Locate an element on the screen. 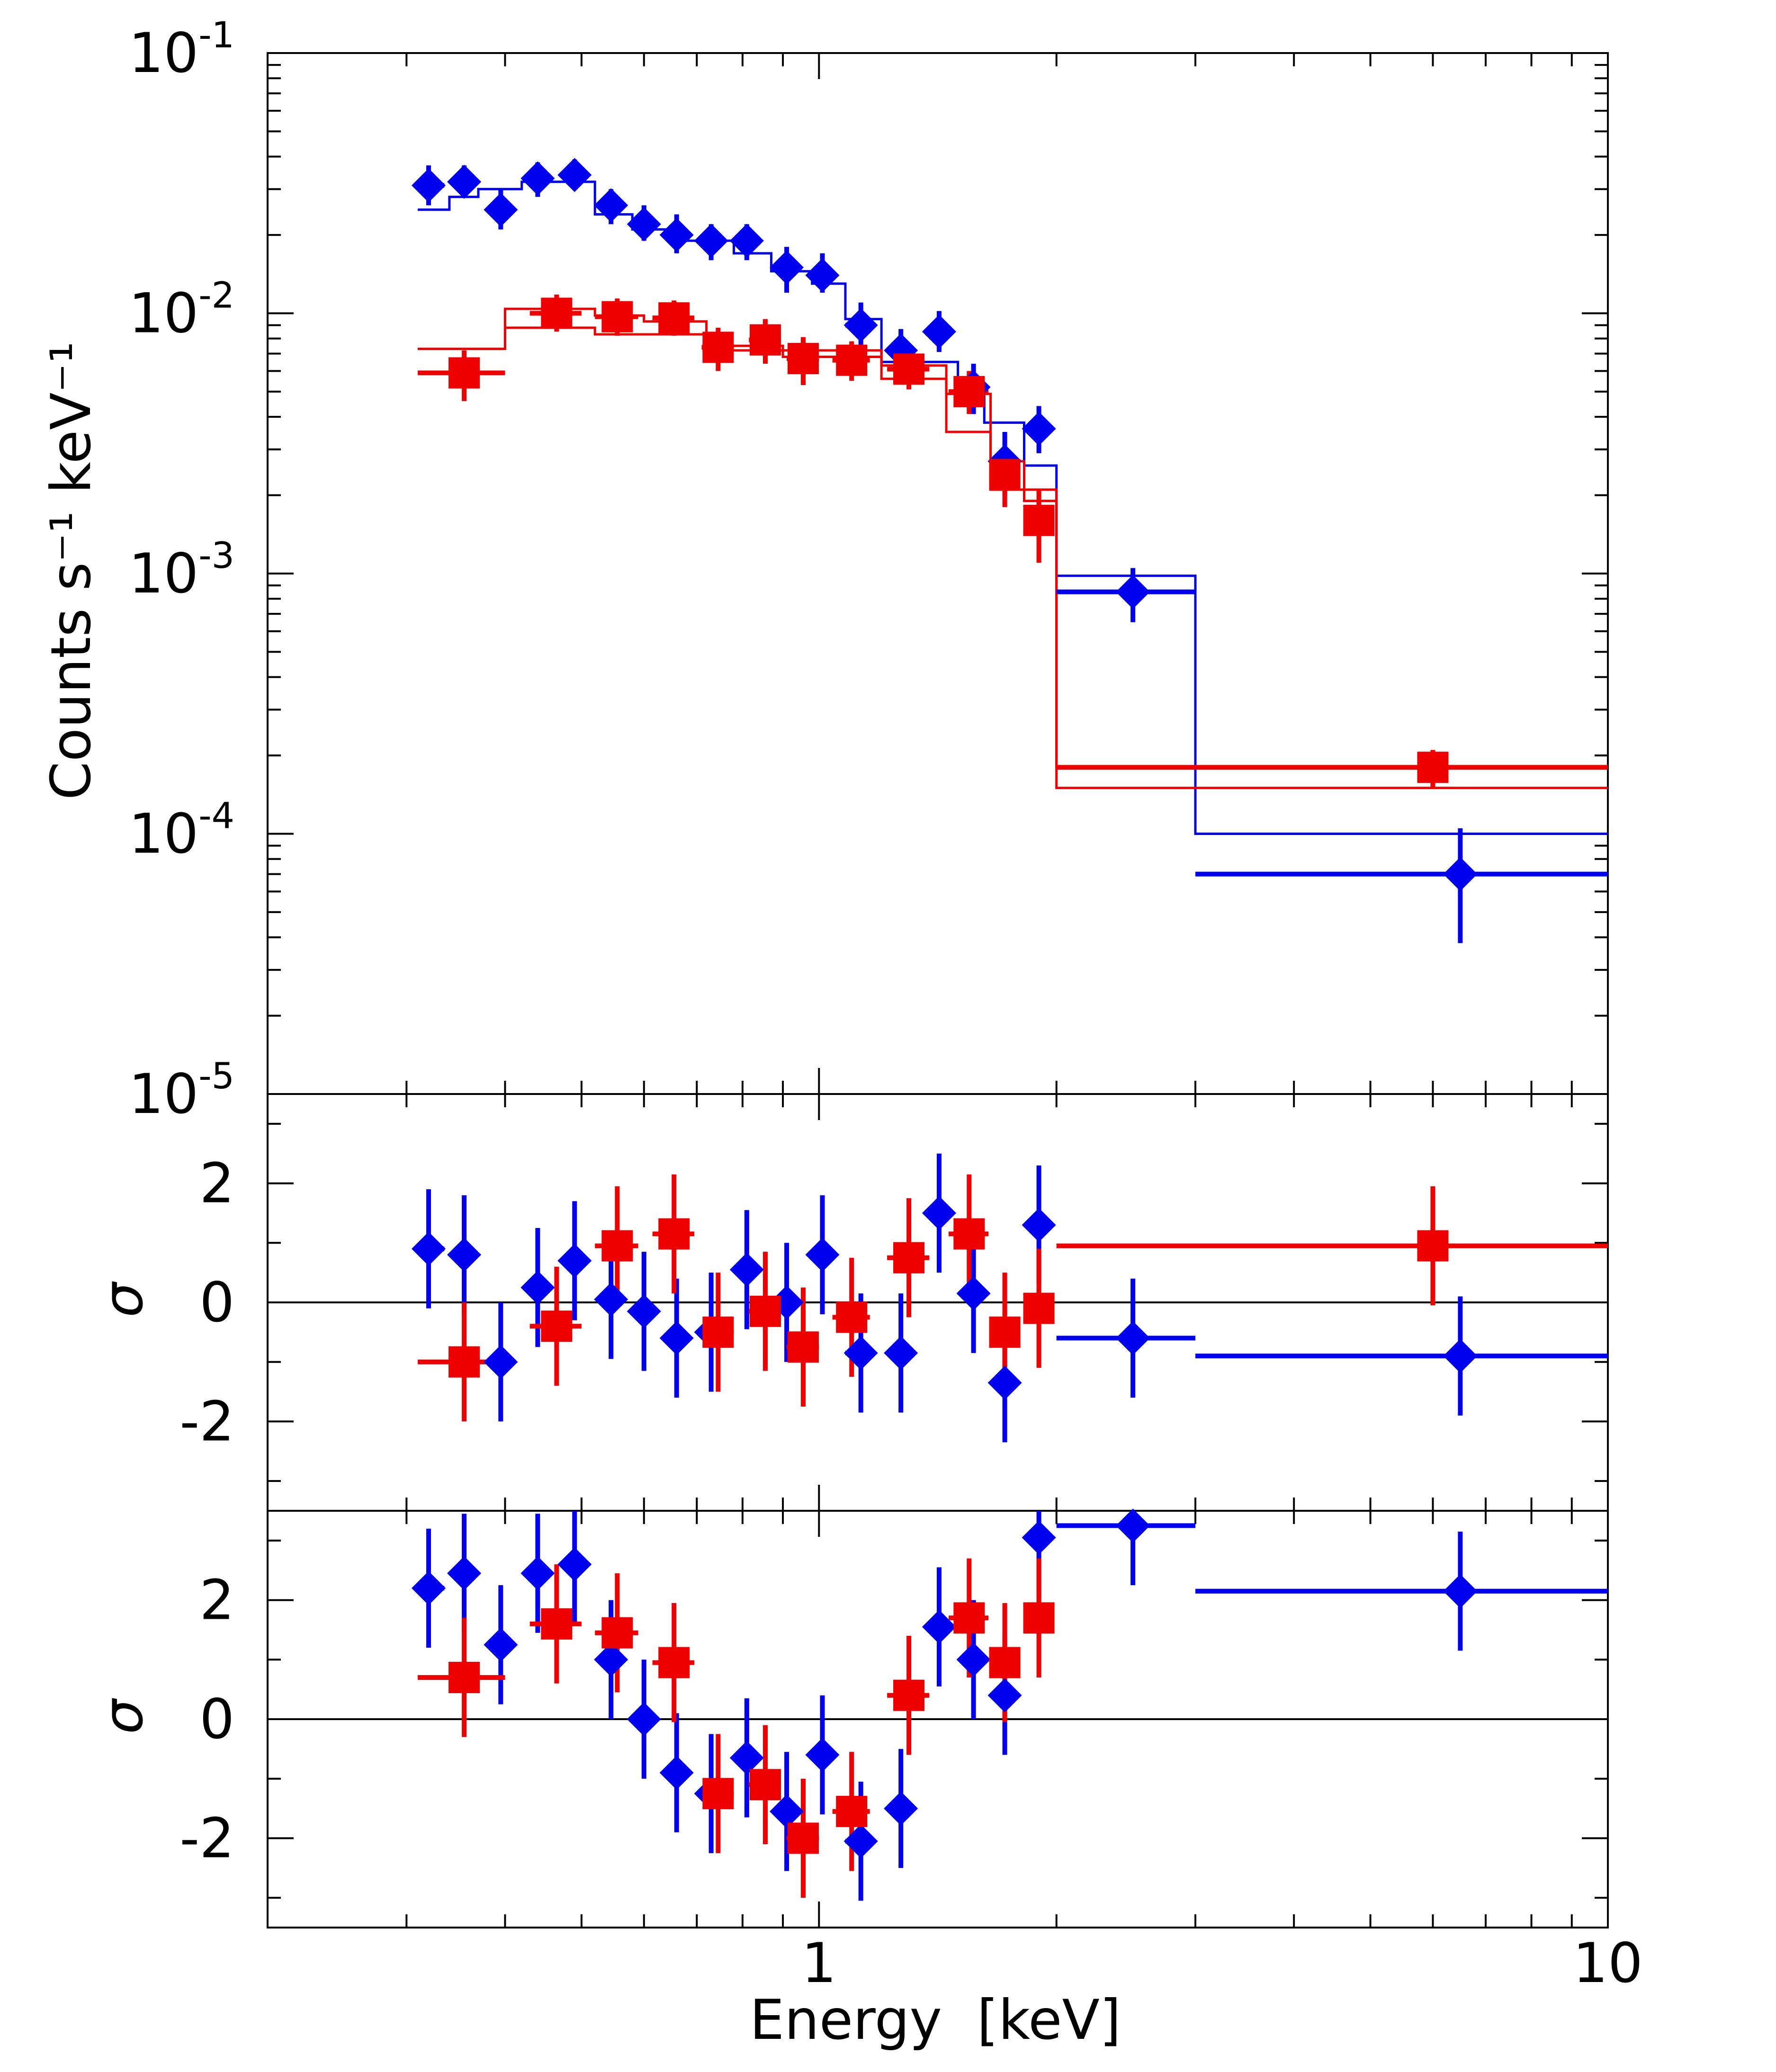 The height and width of the screenshot is (2072, 1776). x-axis-label: Energy [keV] is located at coordinates (935, 2020).